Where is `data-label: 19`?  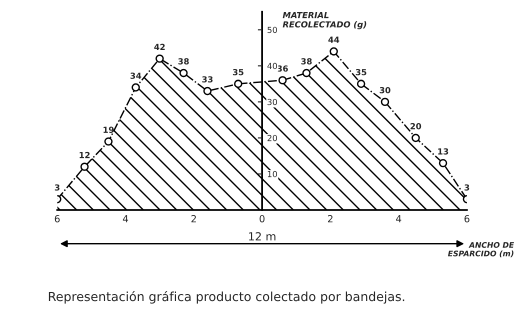 data-label: 19 is located at coordinates (109, 129).